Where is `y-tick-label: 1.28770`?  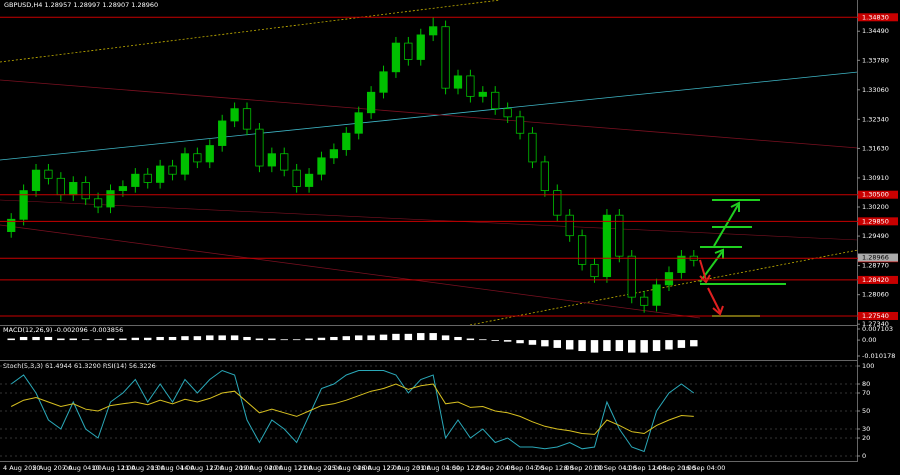
y-tick-label: 1.28770 is located at coordinates (875, 266).